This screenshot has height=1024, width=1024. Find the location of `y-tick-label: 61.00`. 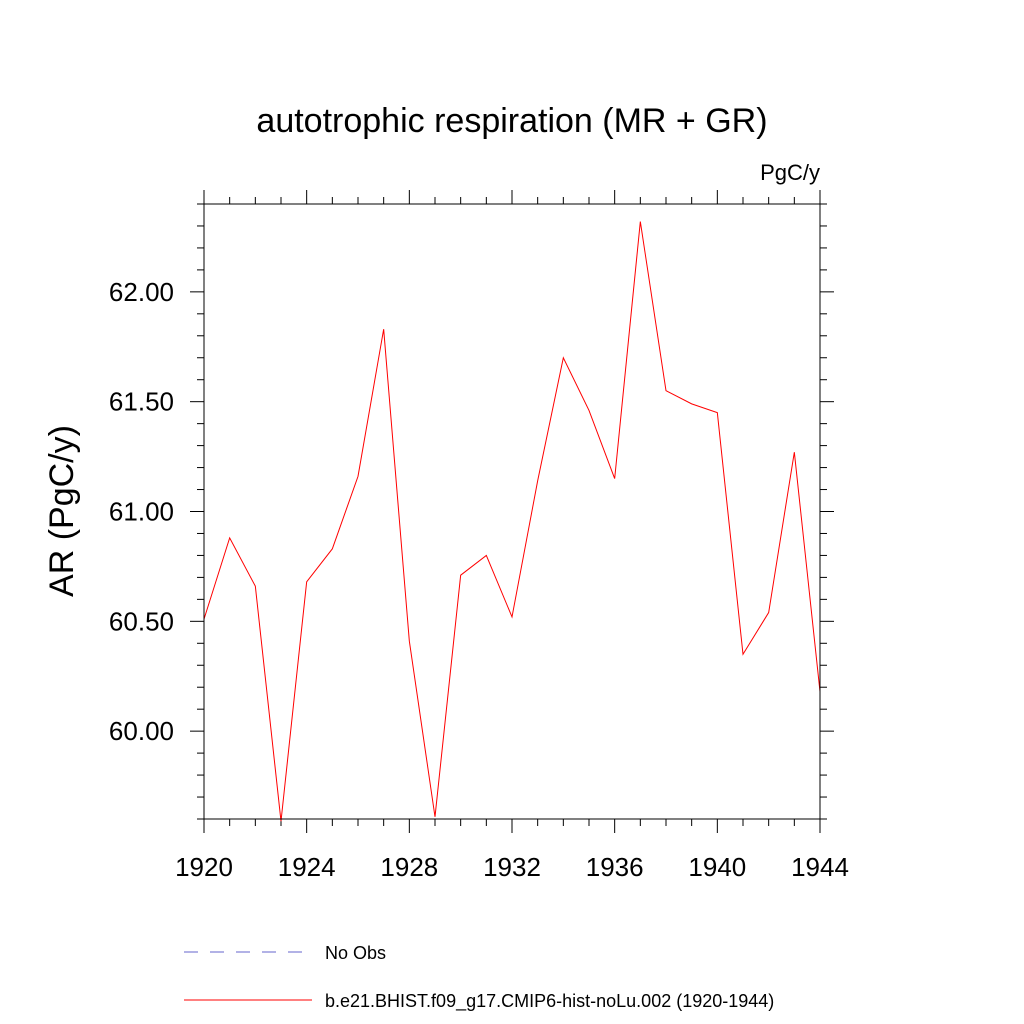

y-tick-label: 61.00 is located at coordinates (141, 512).